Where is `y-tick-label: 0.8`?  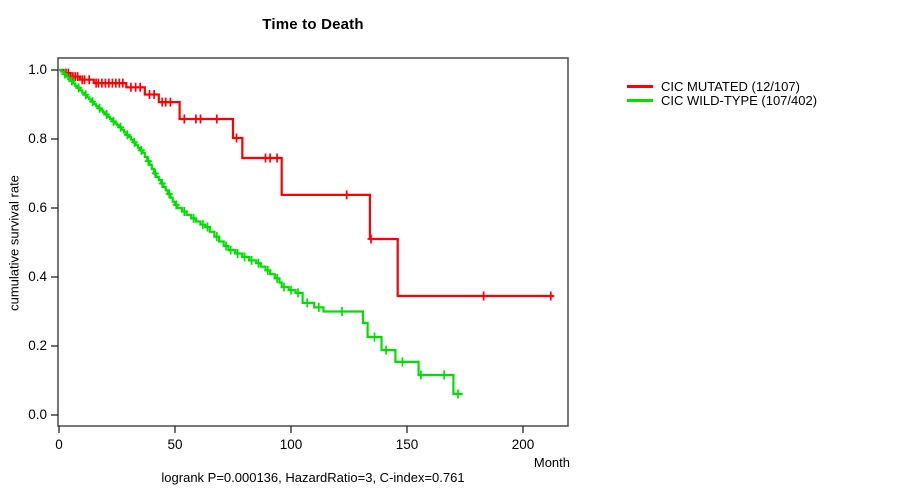 y-tick-label: 0.8 is located at coordinates (37, 138).